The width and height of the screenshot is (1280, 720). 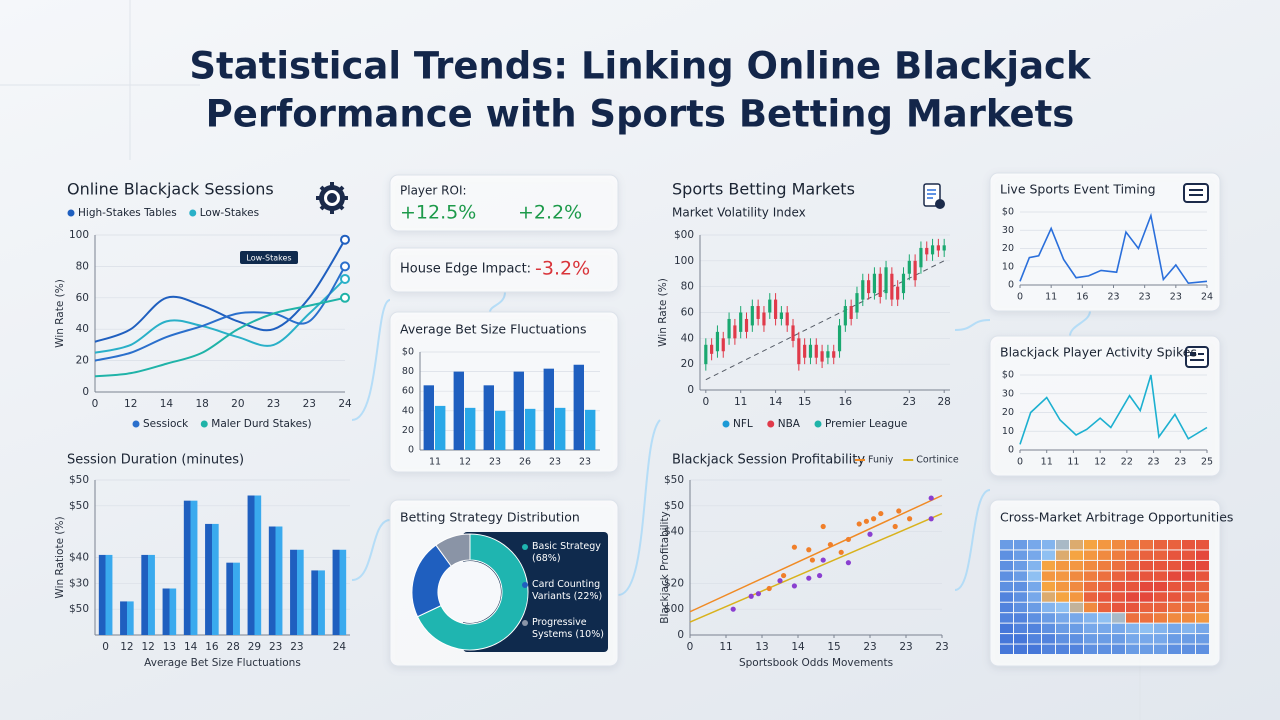 What do you see at coordinates (490, 517) in the screenshot?
I see `chart-title: Betting Strategy Distribution` at bounding box center [490, 517].